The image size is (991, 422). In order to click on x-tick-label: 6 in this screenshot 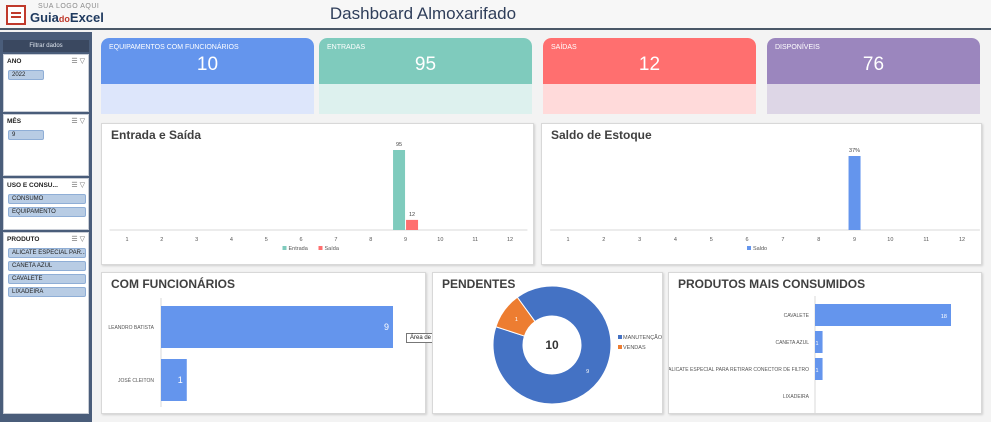, I will do `click(747, 240)`.